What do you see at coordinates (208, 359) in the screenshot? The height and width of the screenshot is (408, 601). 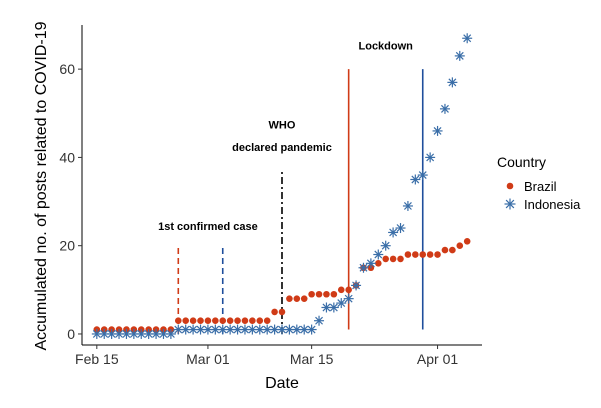 I see `x-tick-label: Mar 01` at bounding box center [208, 359].